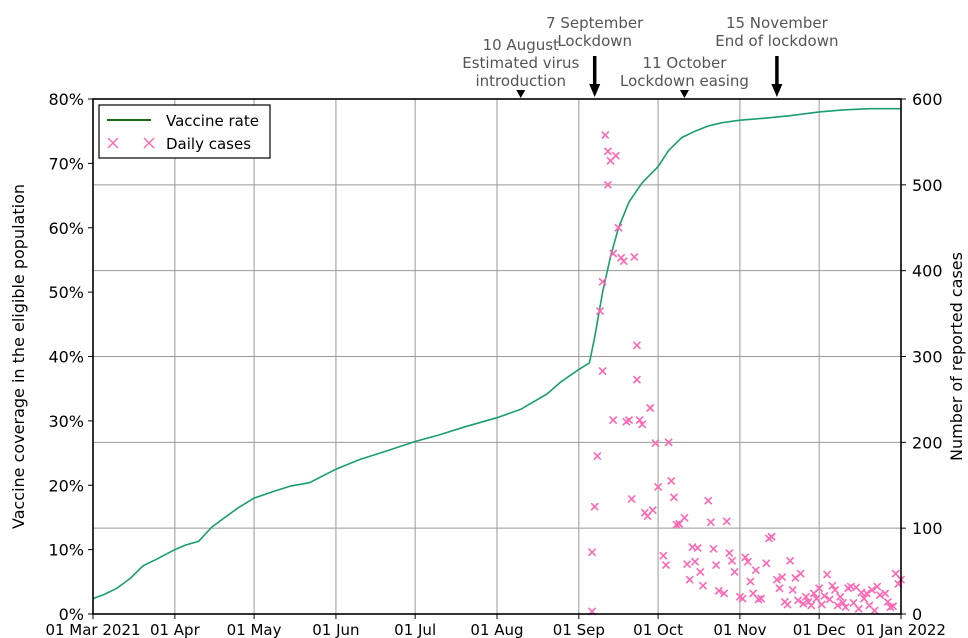 This screenshot has height=638, width=968. I want to click on legend-label: Daily cases, so click(208, 144).